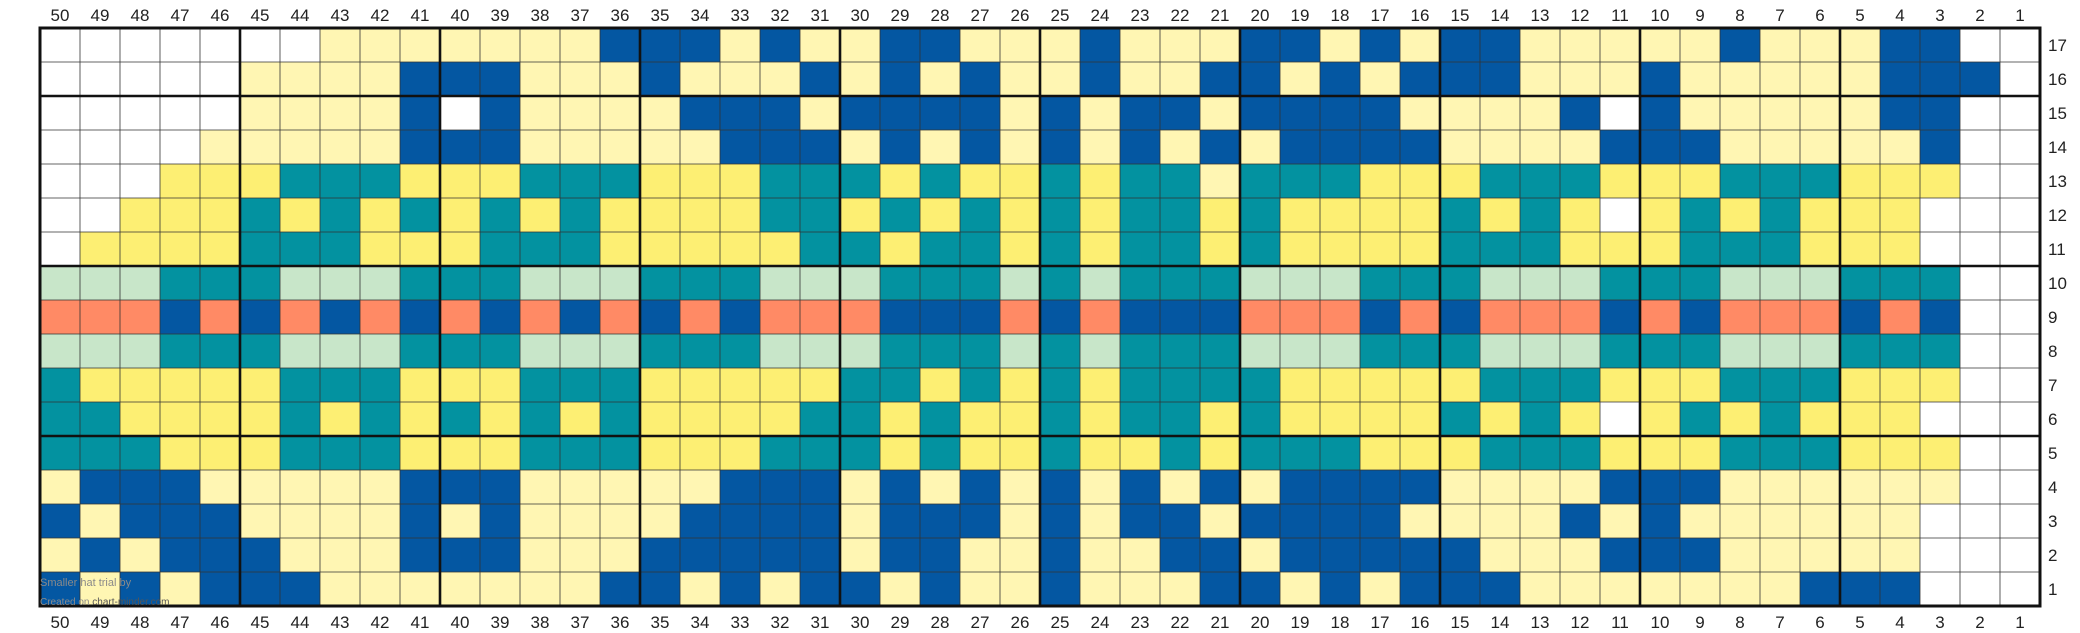 This screenshot has width=2080, height=633. What do you see at coordinates (180, 283) in the screenshot?
I see `cell-r10-c47` at bounding box center [180, 283].